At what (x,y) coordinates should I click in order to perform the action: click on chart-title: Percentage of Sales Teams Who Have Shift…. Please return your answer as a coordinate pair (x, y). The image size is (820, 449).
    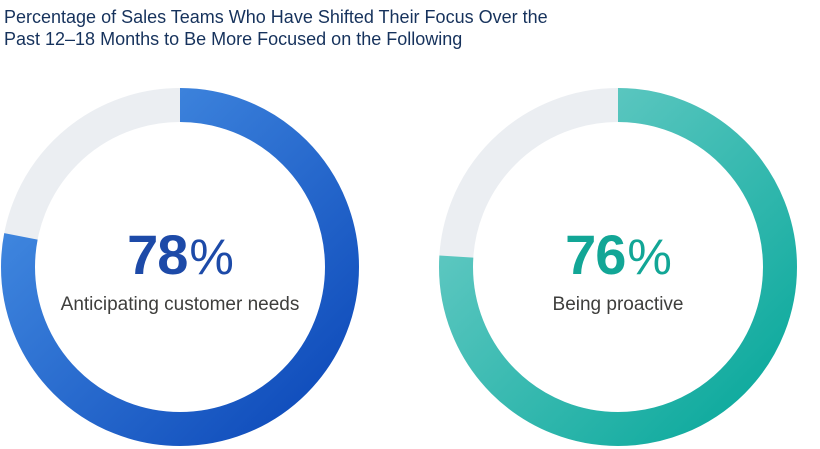
    Looking at the image, I should click on (276, 28).